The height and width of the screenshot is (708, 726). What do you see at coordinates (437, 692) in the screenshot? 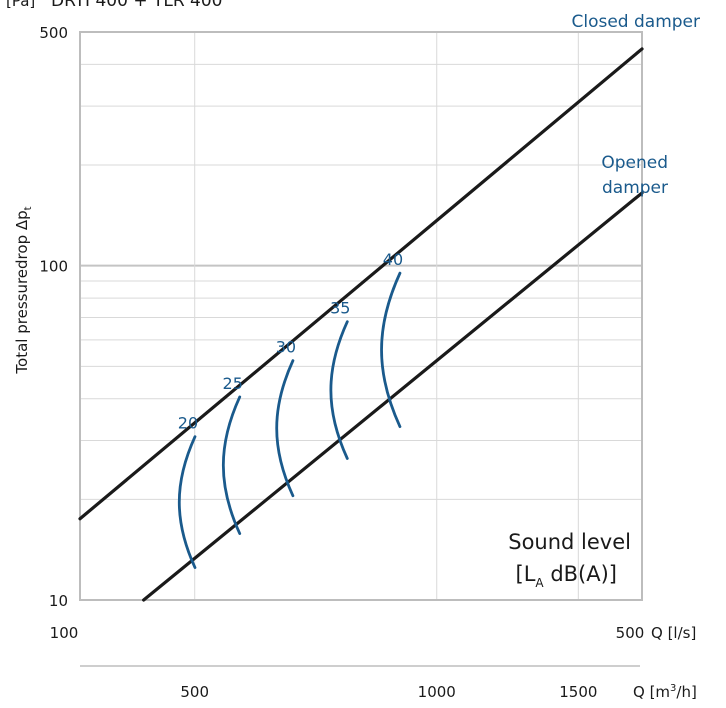
I see `x-tick-label-m3h: 1000` at bounding box center [437, 692].